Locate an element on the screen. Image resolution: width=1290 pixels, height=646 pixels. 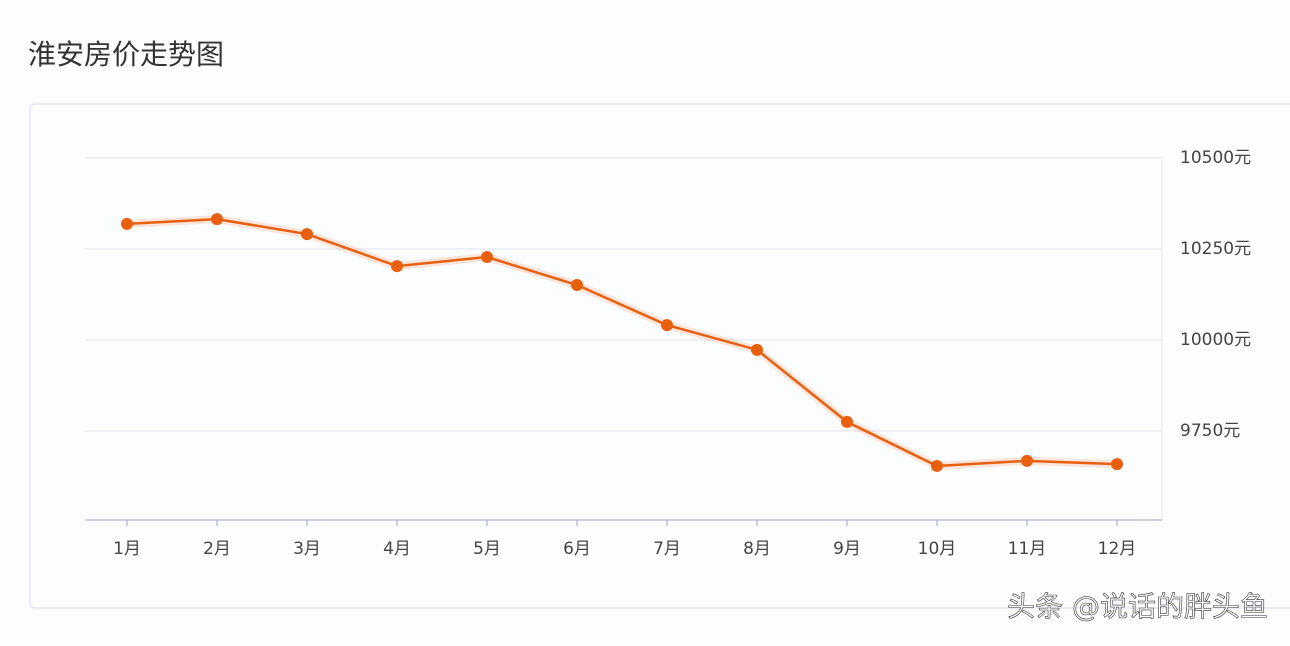
x-tick-label: 1月 is located at coordinates (127, 549).